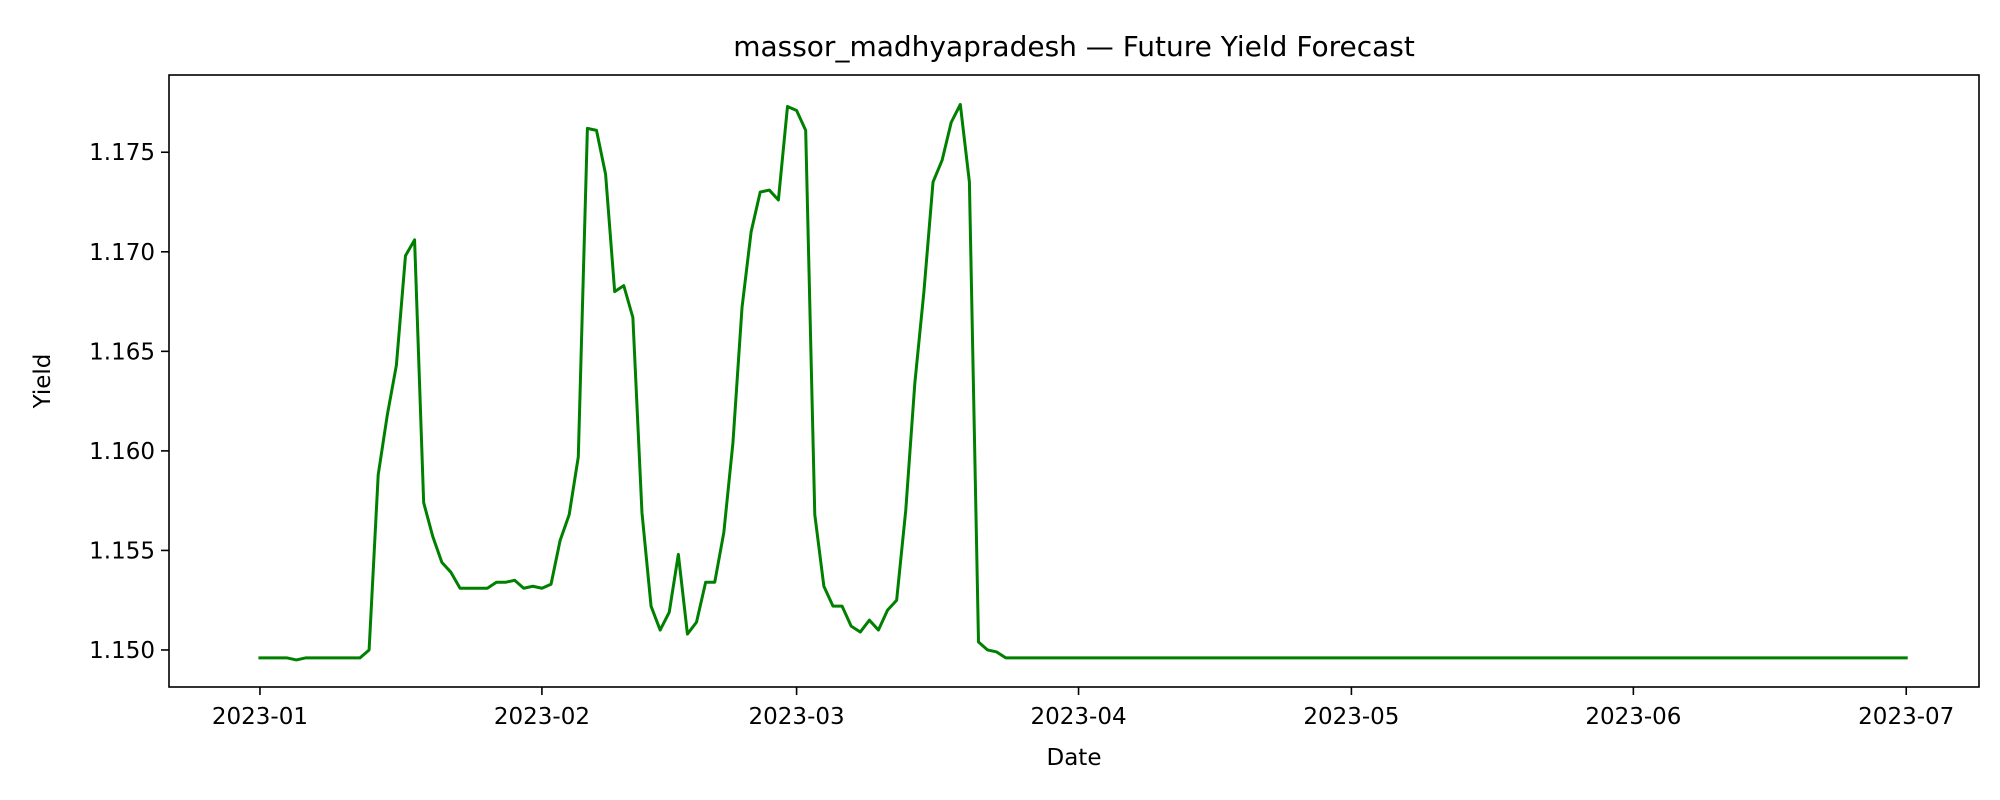  Describe the element at coordinates (129, 402) in the screenshot. I see `y-axis: 1.150 1.155 1.160 1.165 1.170 1.175` at that location.